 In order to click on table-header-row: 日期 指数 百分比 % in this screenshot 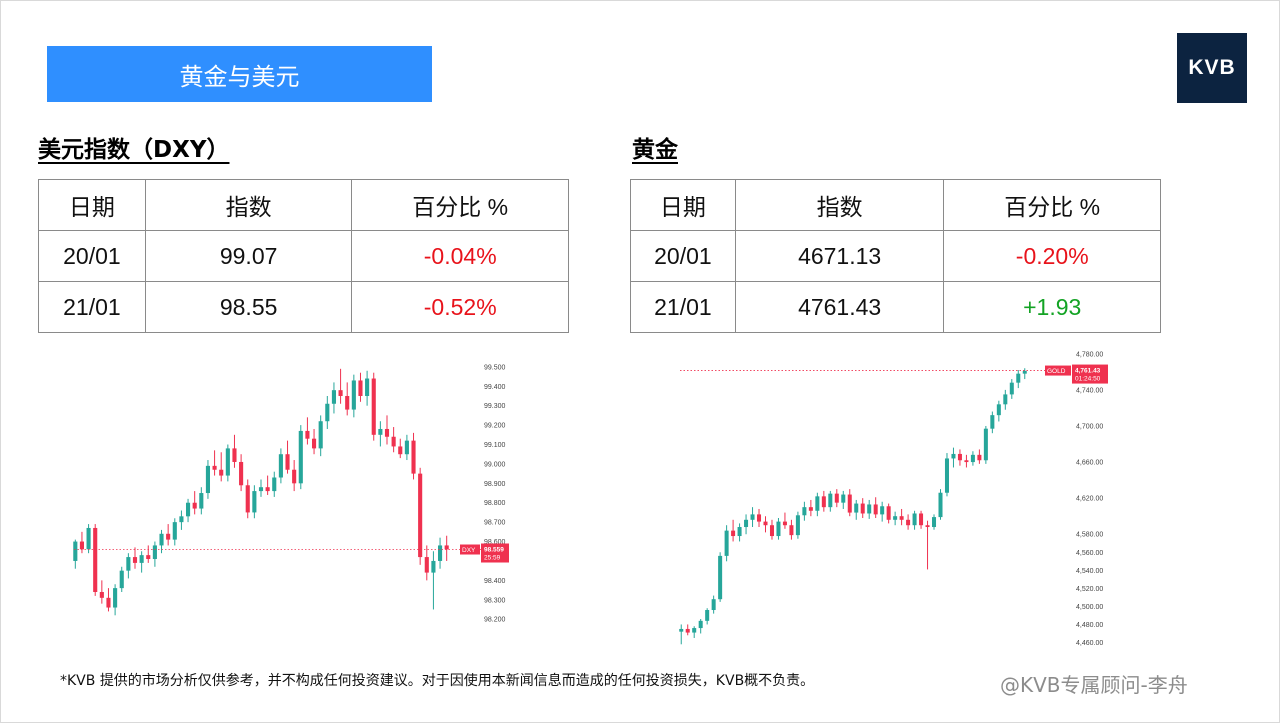, I will do `click(303, 205)`.